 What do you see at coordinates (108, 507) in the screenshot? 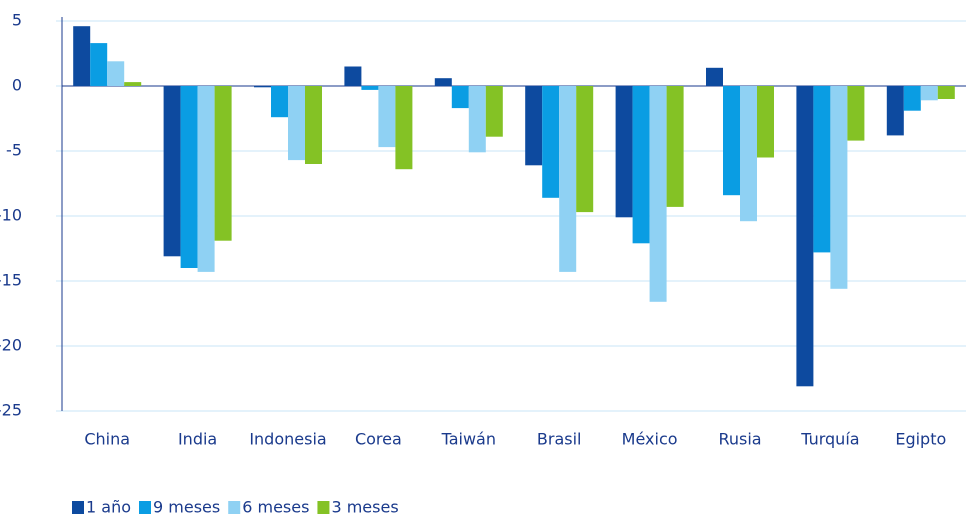
I see `legend-label: 1 año` at bounding box center [108, 507].